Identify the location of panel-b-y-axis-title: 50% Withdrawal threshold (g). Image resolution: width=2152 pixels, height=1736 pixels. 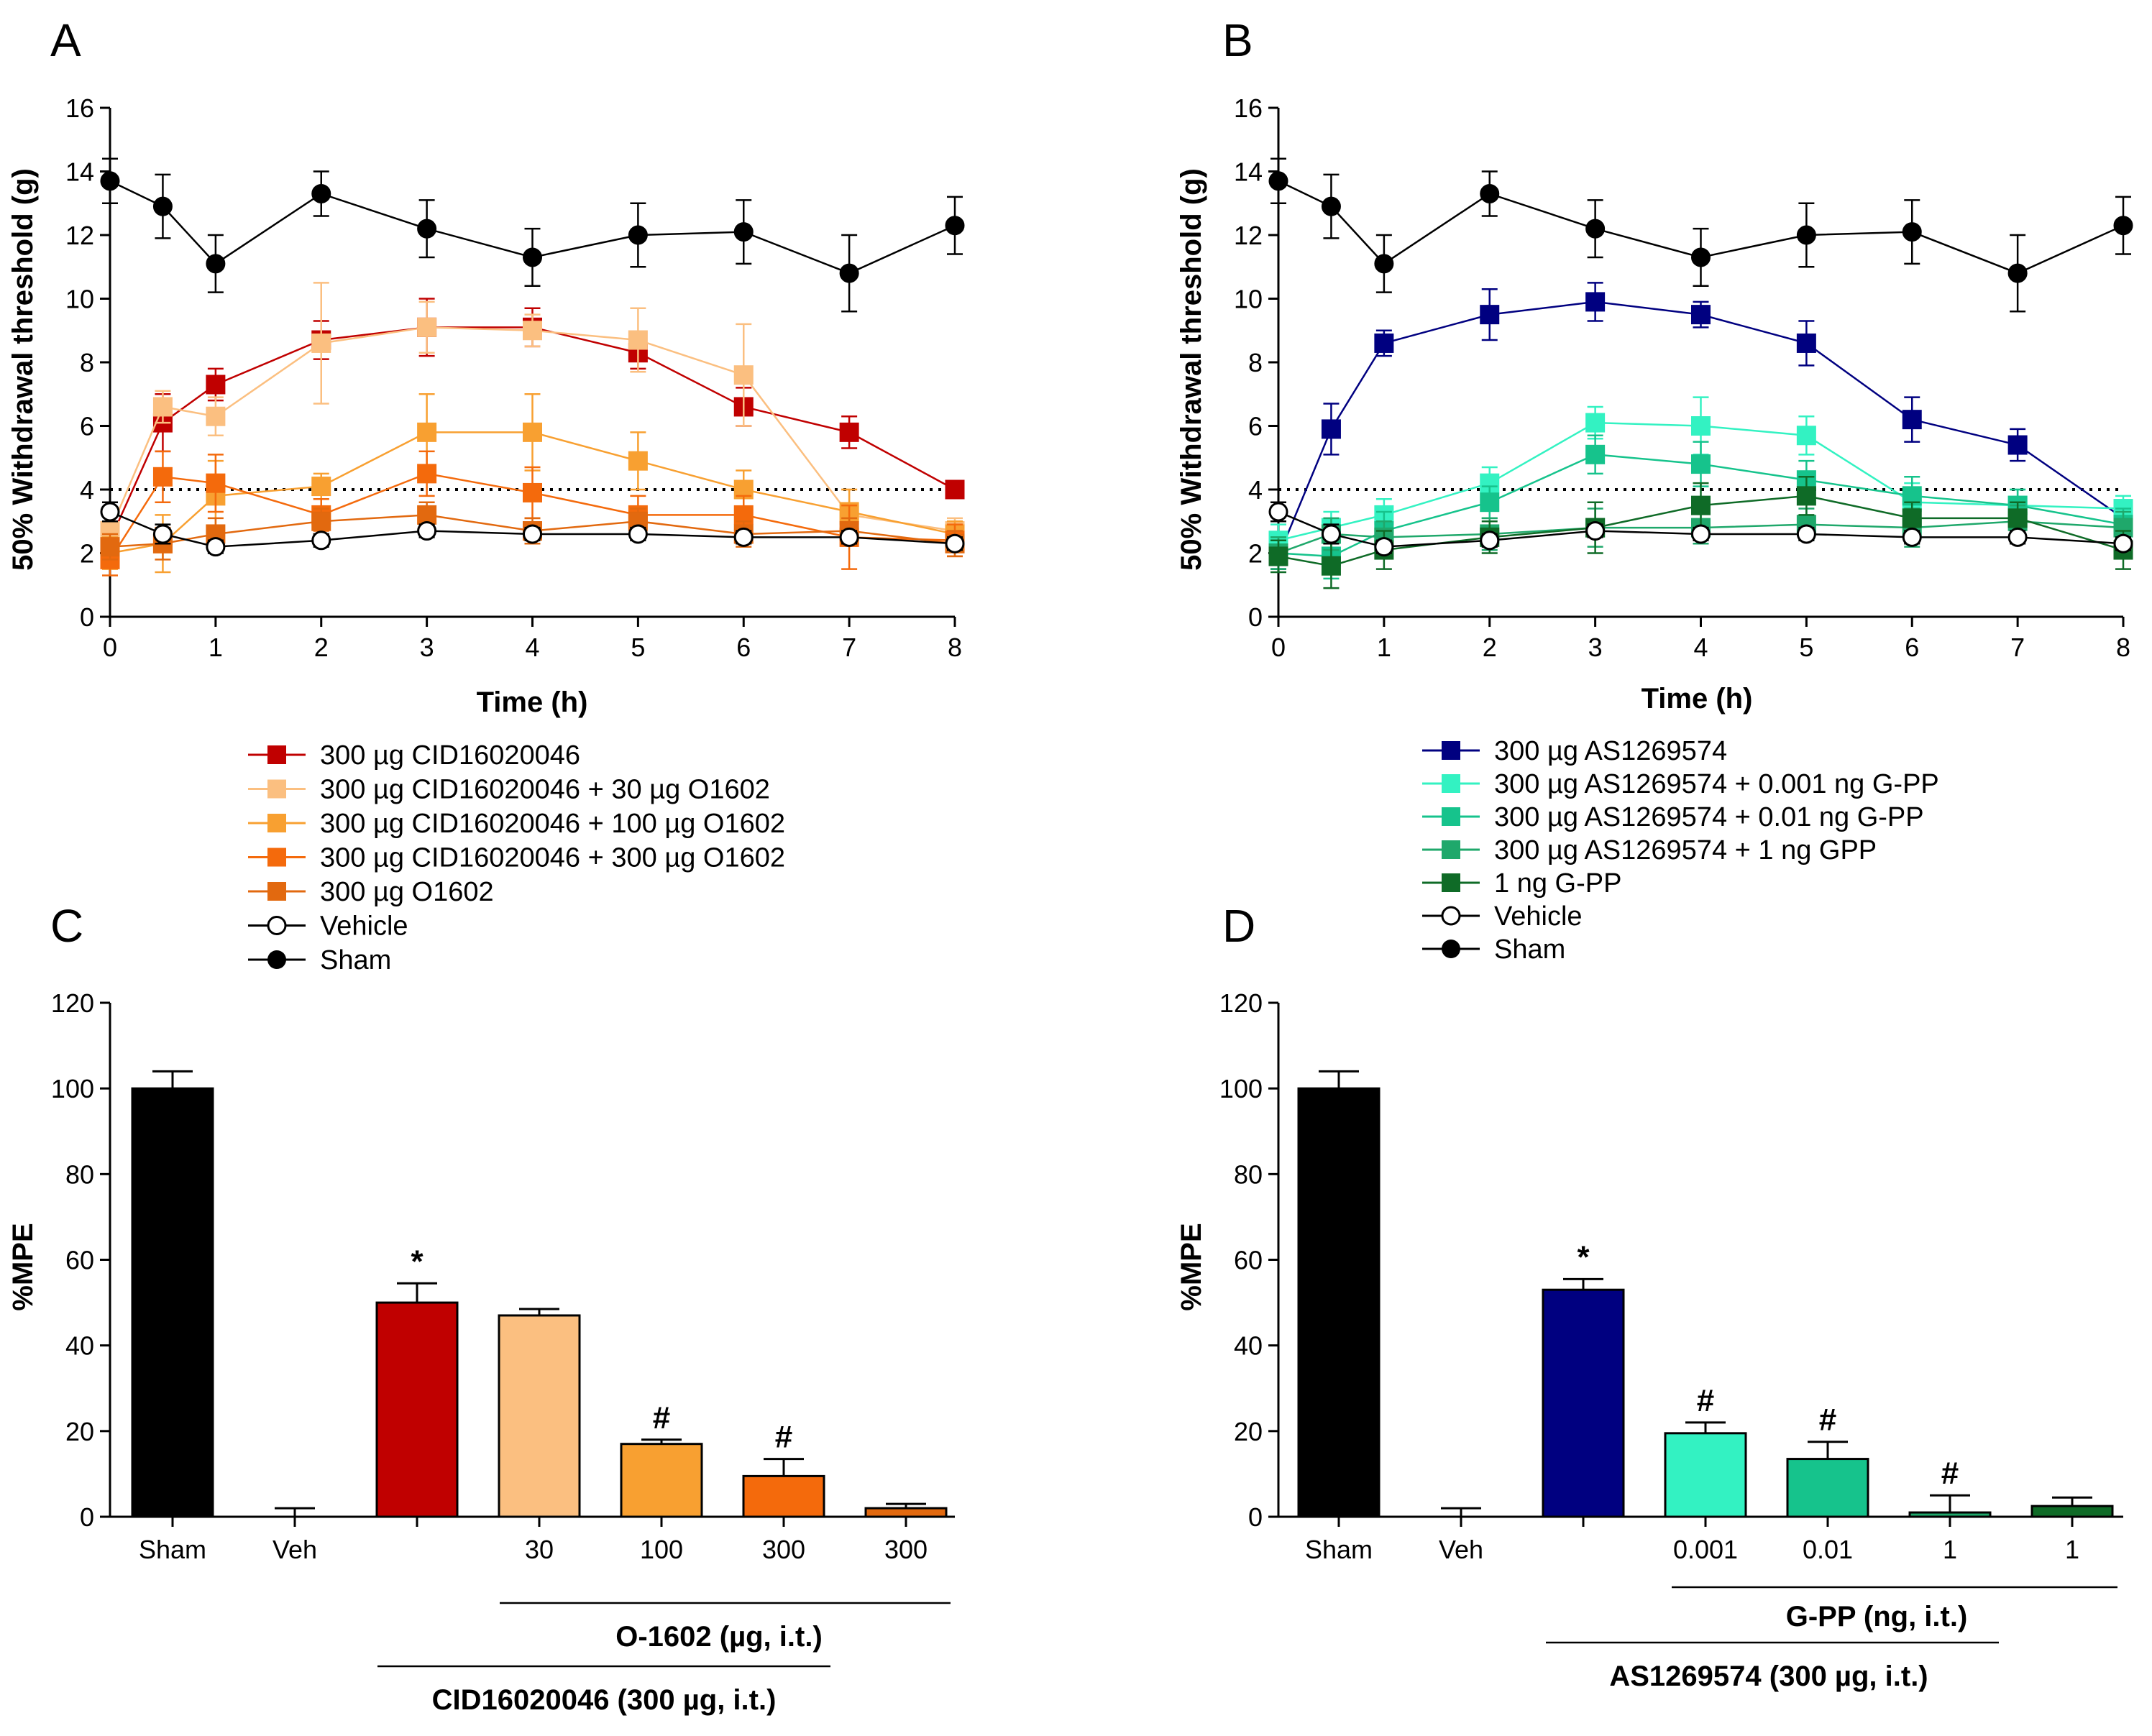
(1191, 369).